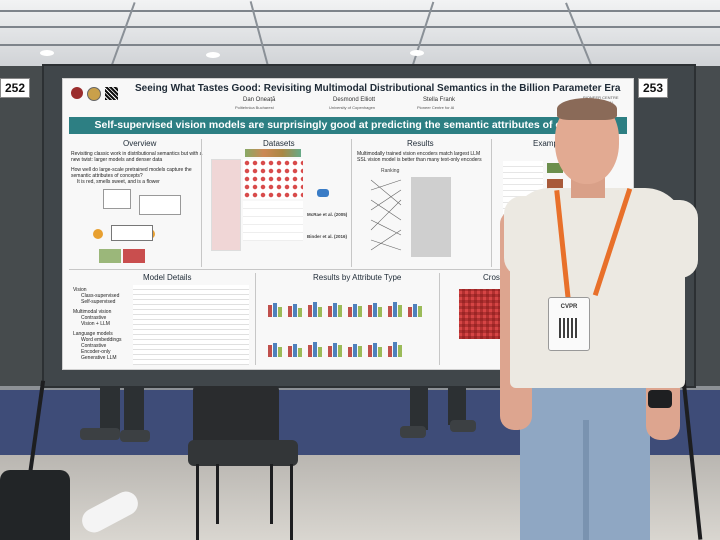 The image size is (720, 540). I want to click on chair-seat, so click(243, 453).